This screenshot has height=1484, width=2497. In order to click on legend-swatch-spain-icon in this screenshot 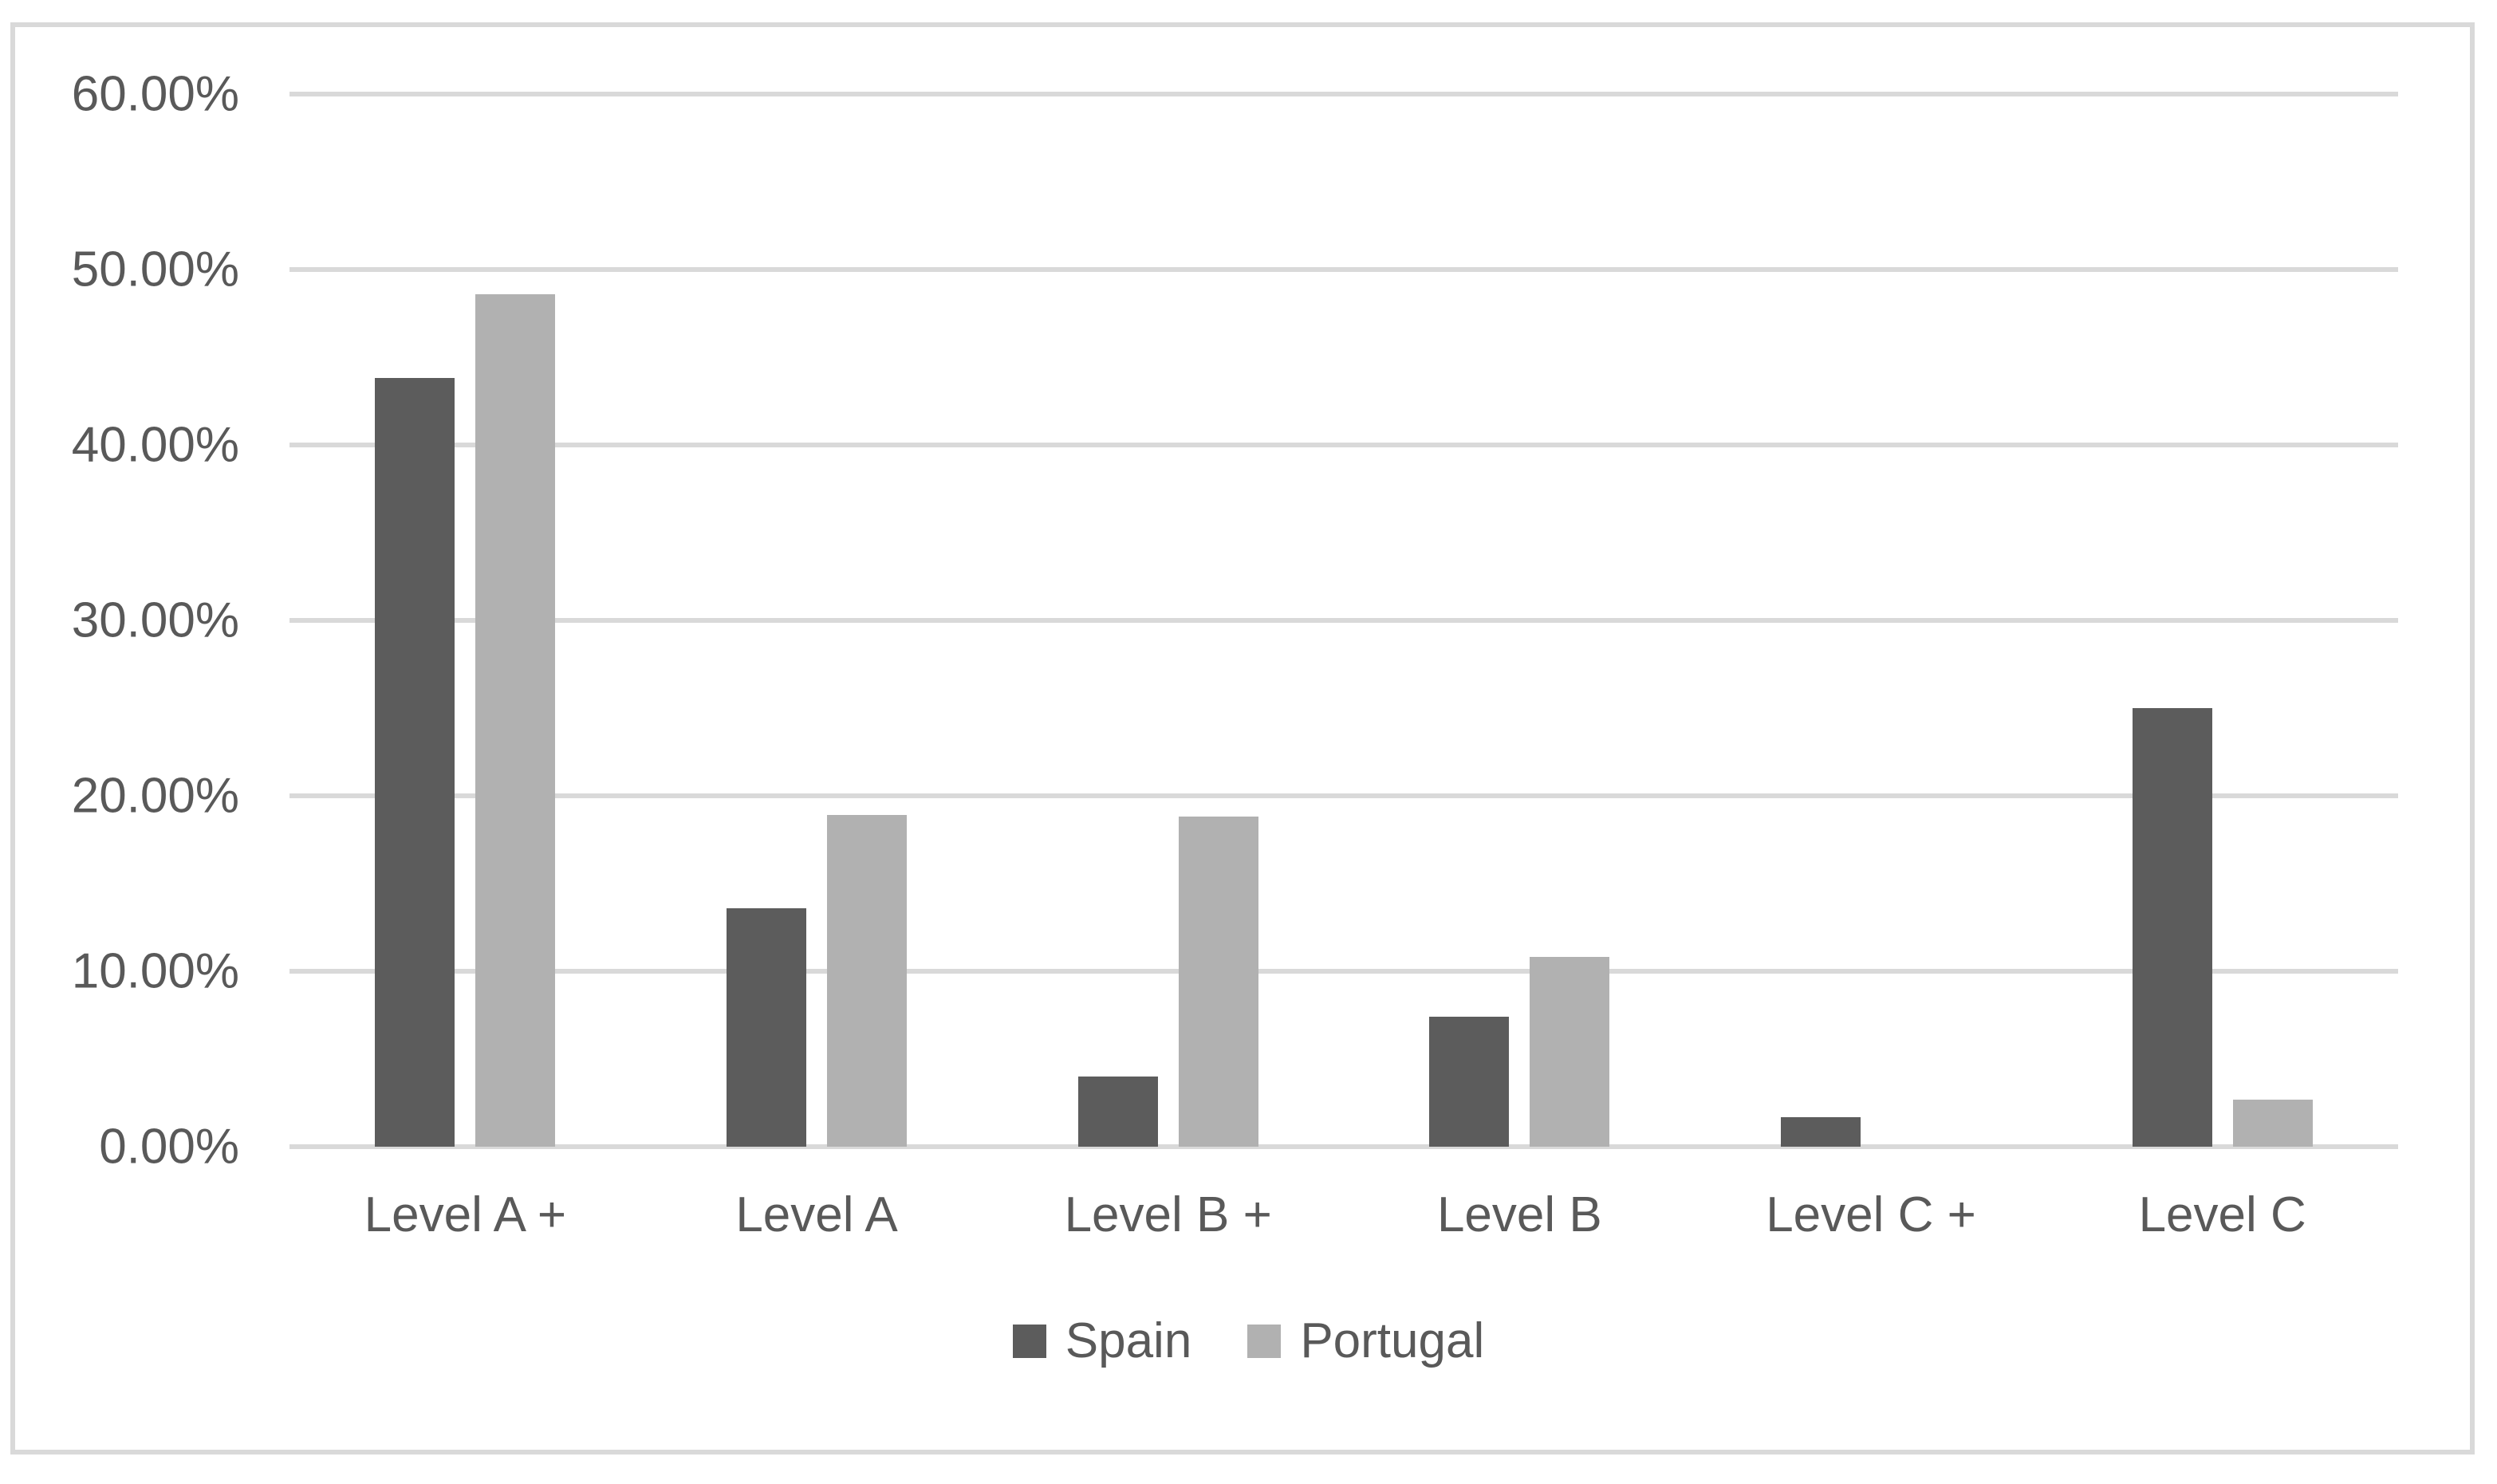, I will do `click(1029, 1341)`.